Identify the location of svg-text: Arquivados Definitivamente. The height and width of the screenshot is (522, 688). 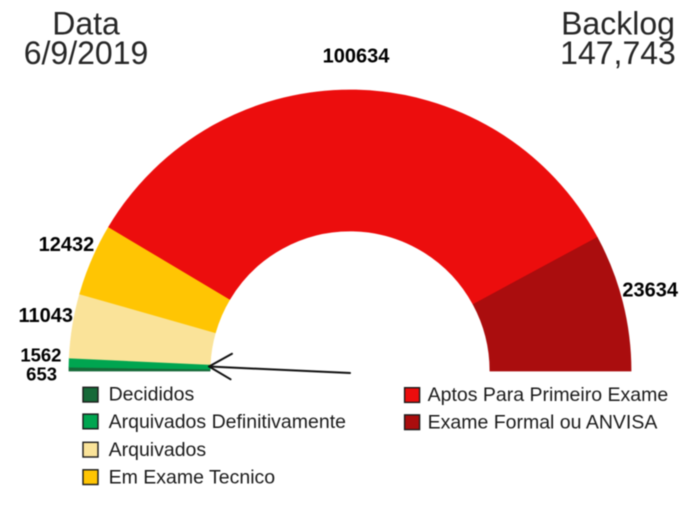
(227, 422).